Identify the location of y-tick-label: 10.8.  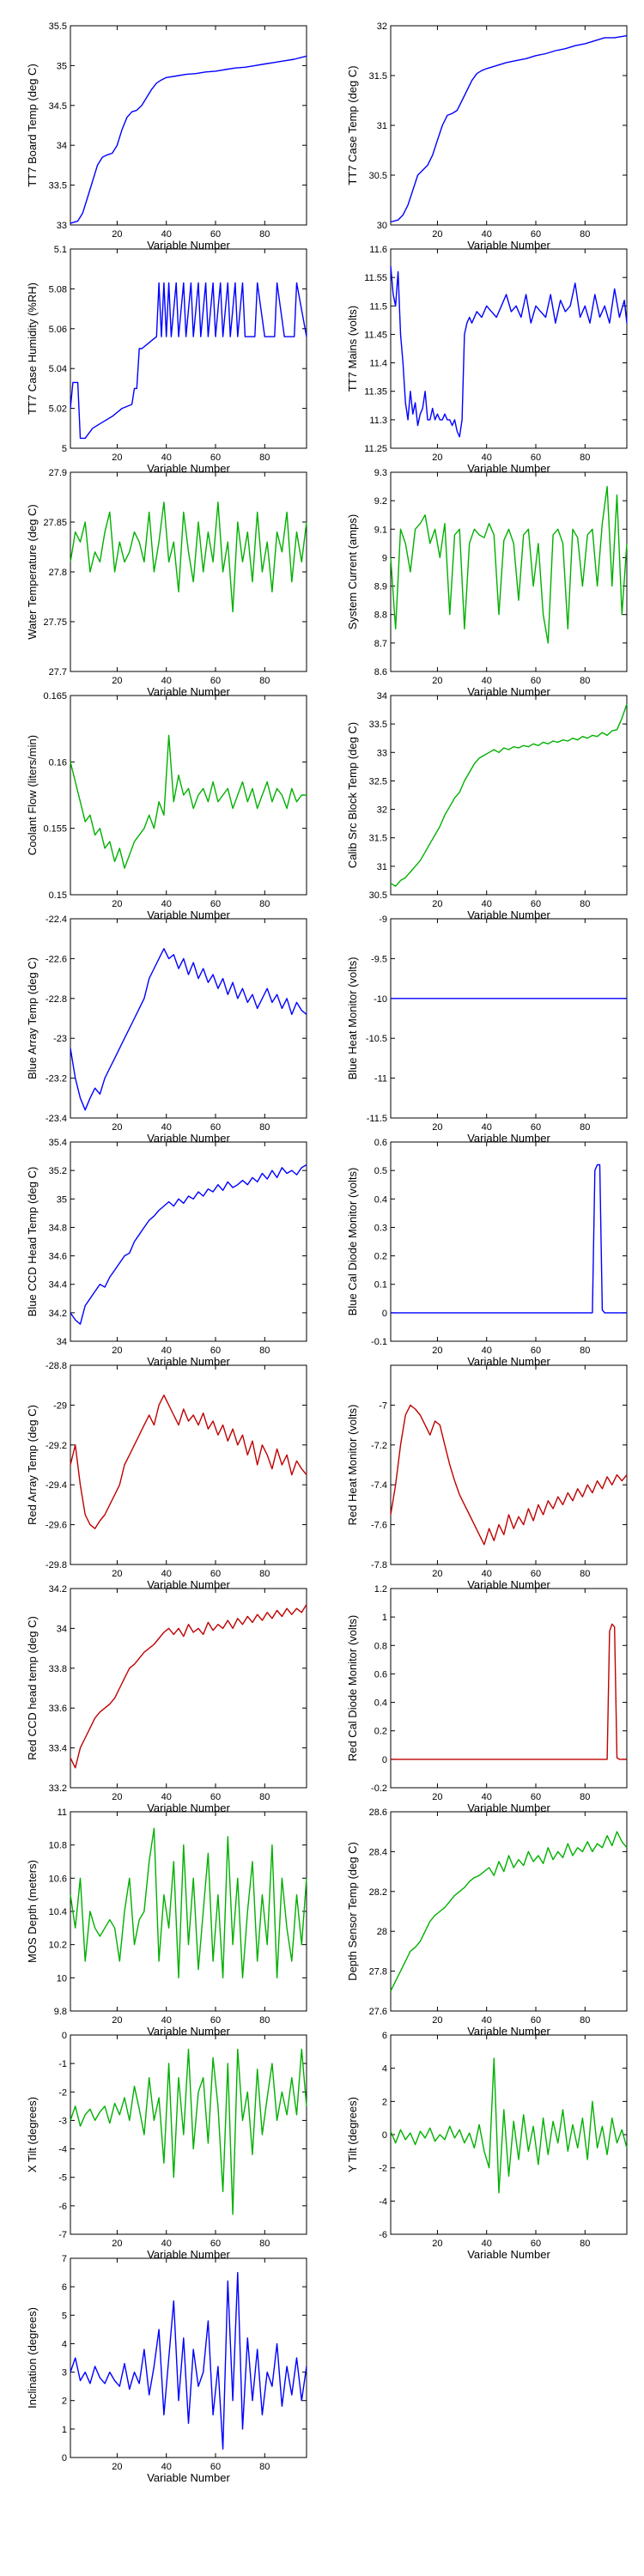
(58, 1846).